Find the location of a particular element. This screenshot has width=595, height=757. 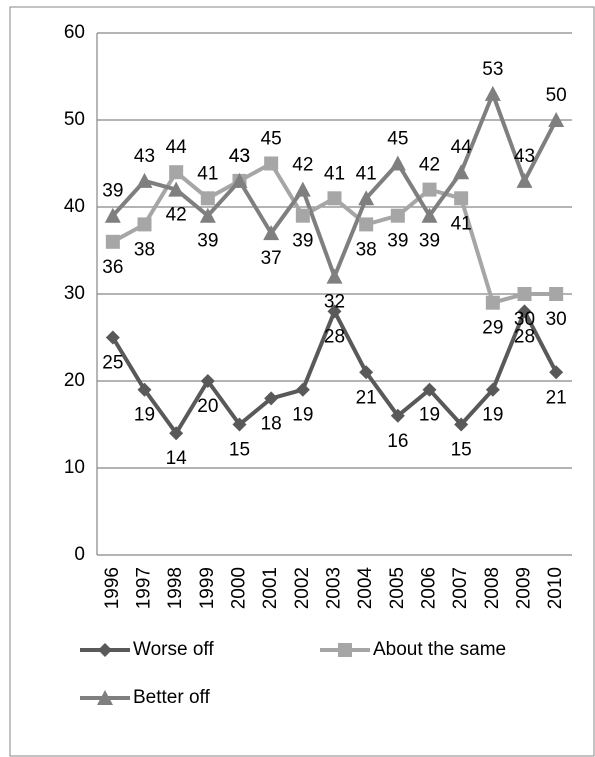

legend-label: Worse off is located at coordinates (173, 649).